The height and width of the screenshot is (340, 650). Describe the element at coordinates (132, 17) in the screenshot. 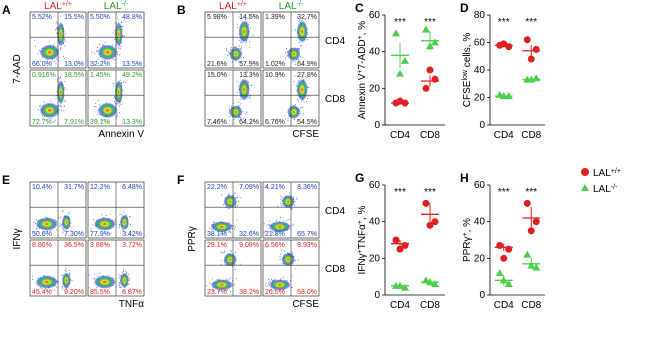

I see `quadrant-percent: 48.8%` at that location.